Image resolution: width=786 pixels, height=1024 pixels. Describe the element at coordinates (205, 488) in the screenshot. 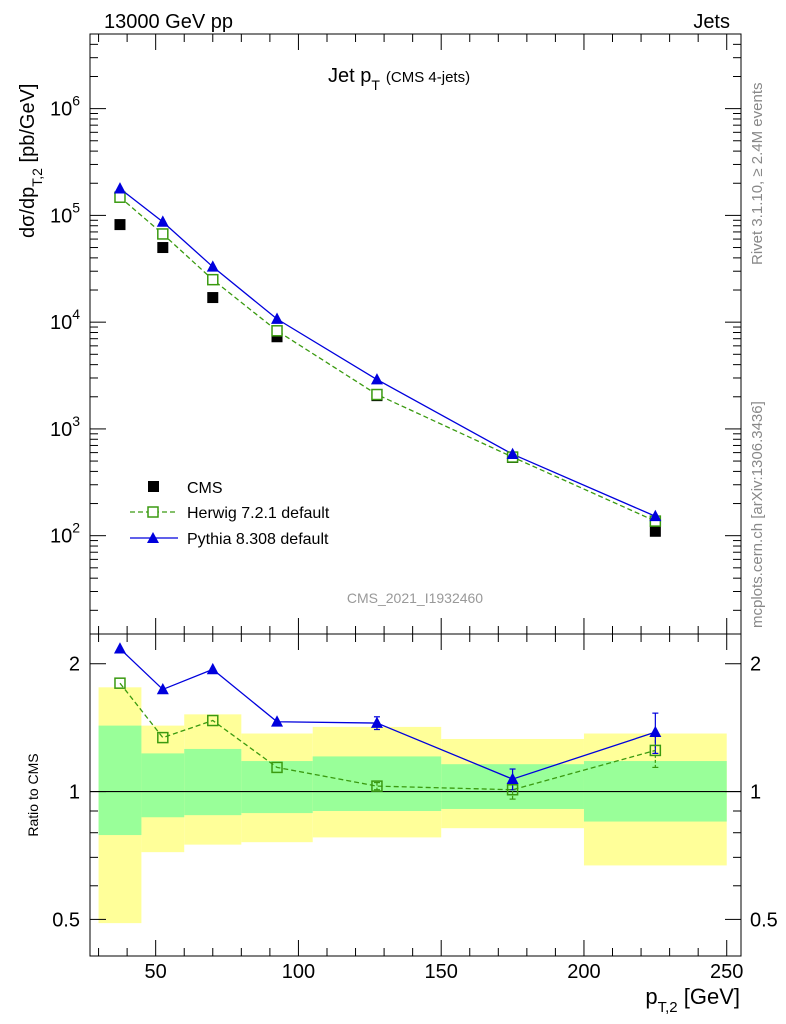

I see `legend-cms-label: CMS` at that location.